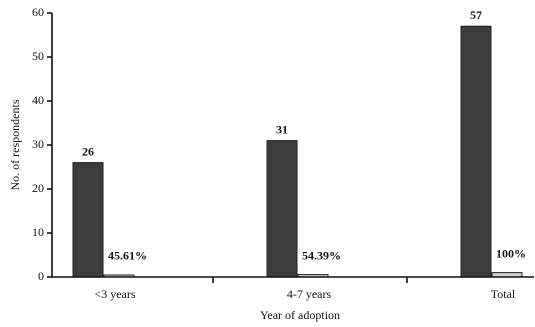 The height and width of the screenshot is (327, 535). What do you see at coordinates (300, 315) in the screenshot?
I see `x-axis-label: Year of adoption` at bounding box center [300, 315].